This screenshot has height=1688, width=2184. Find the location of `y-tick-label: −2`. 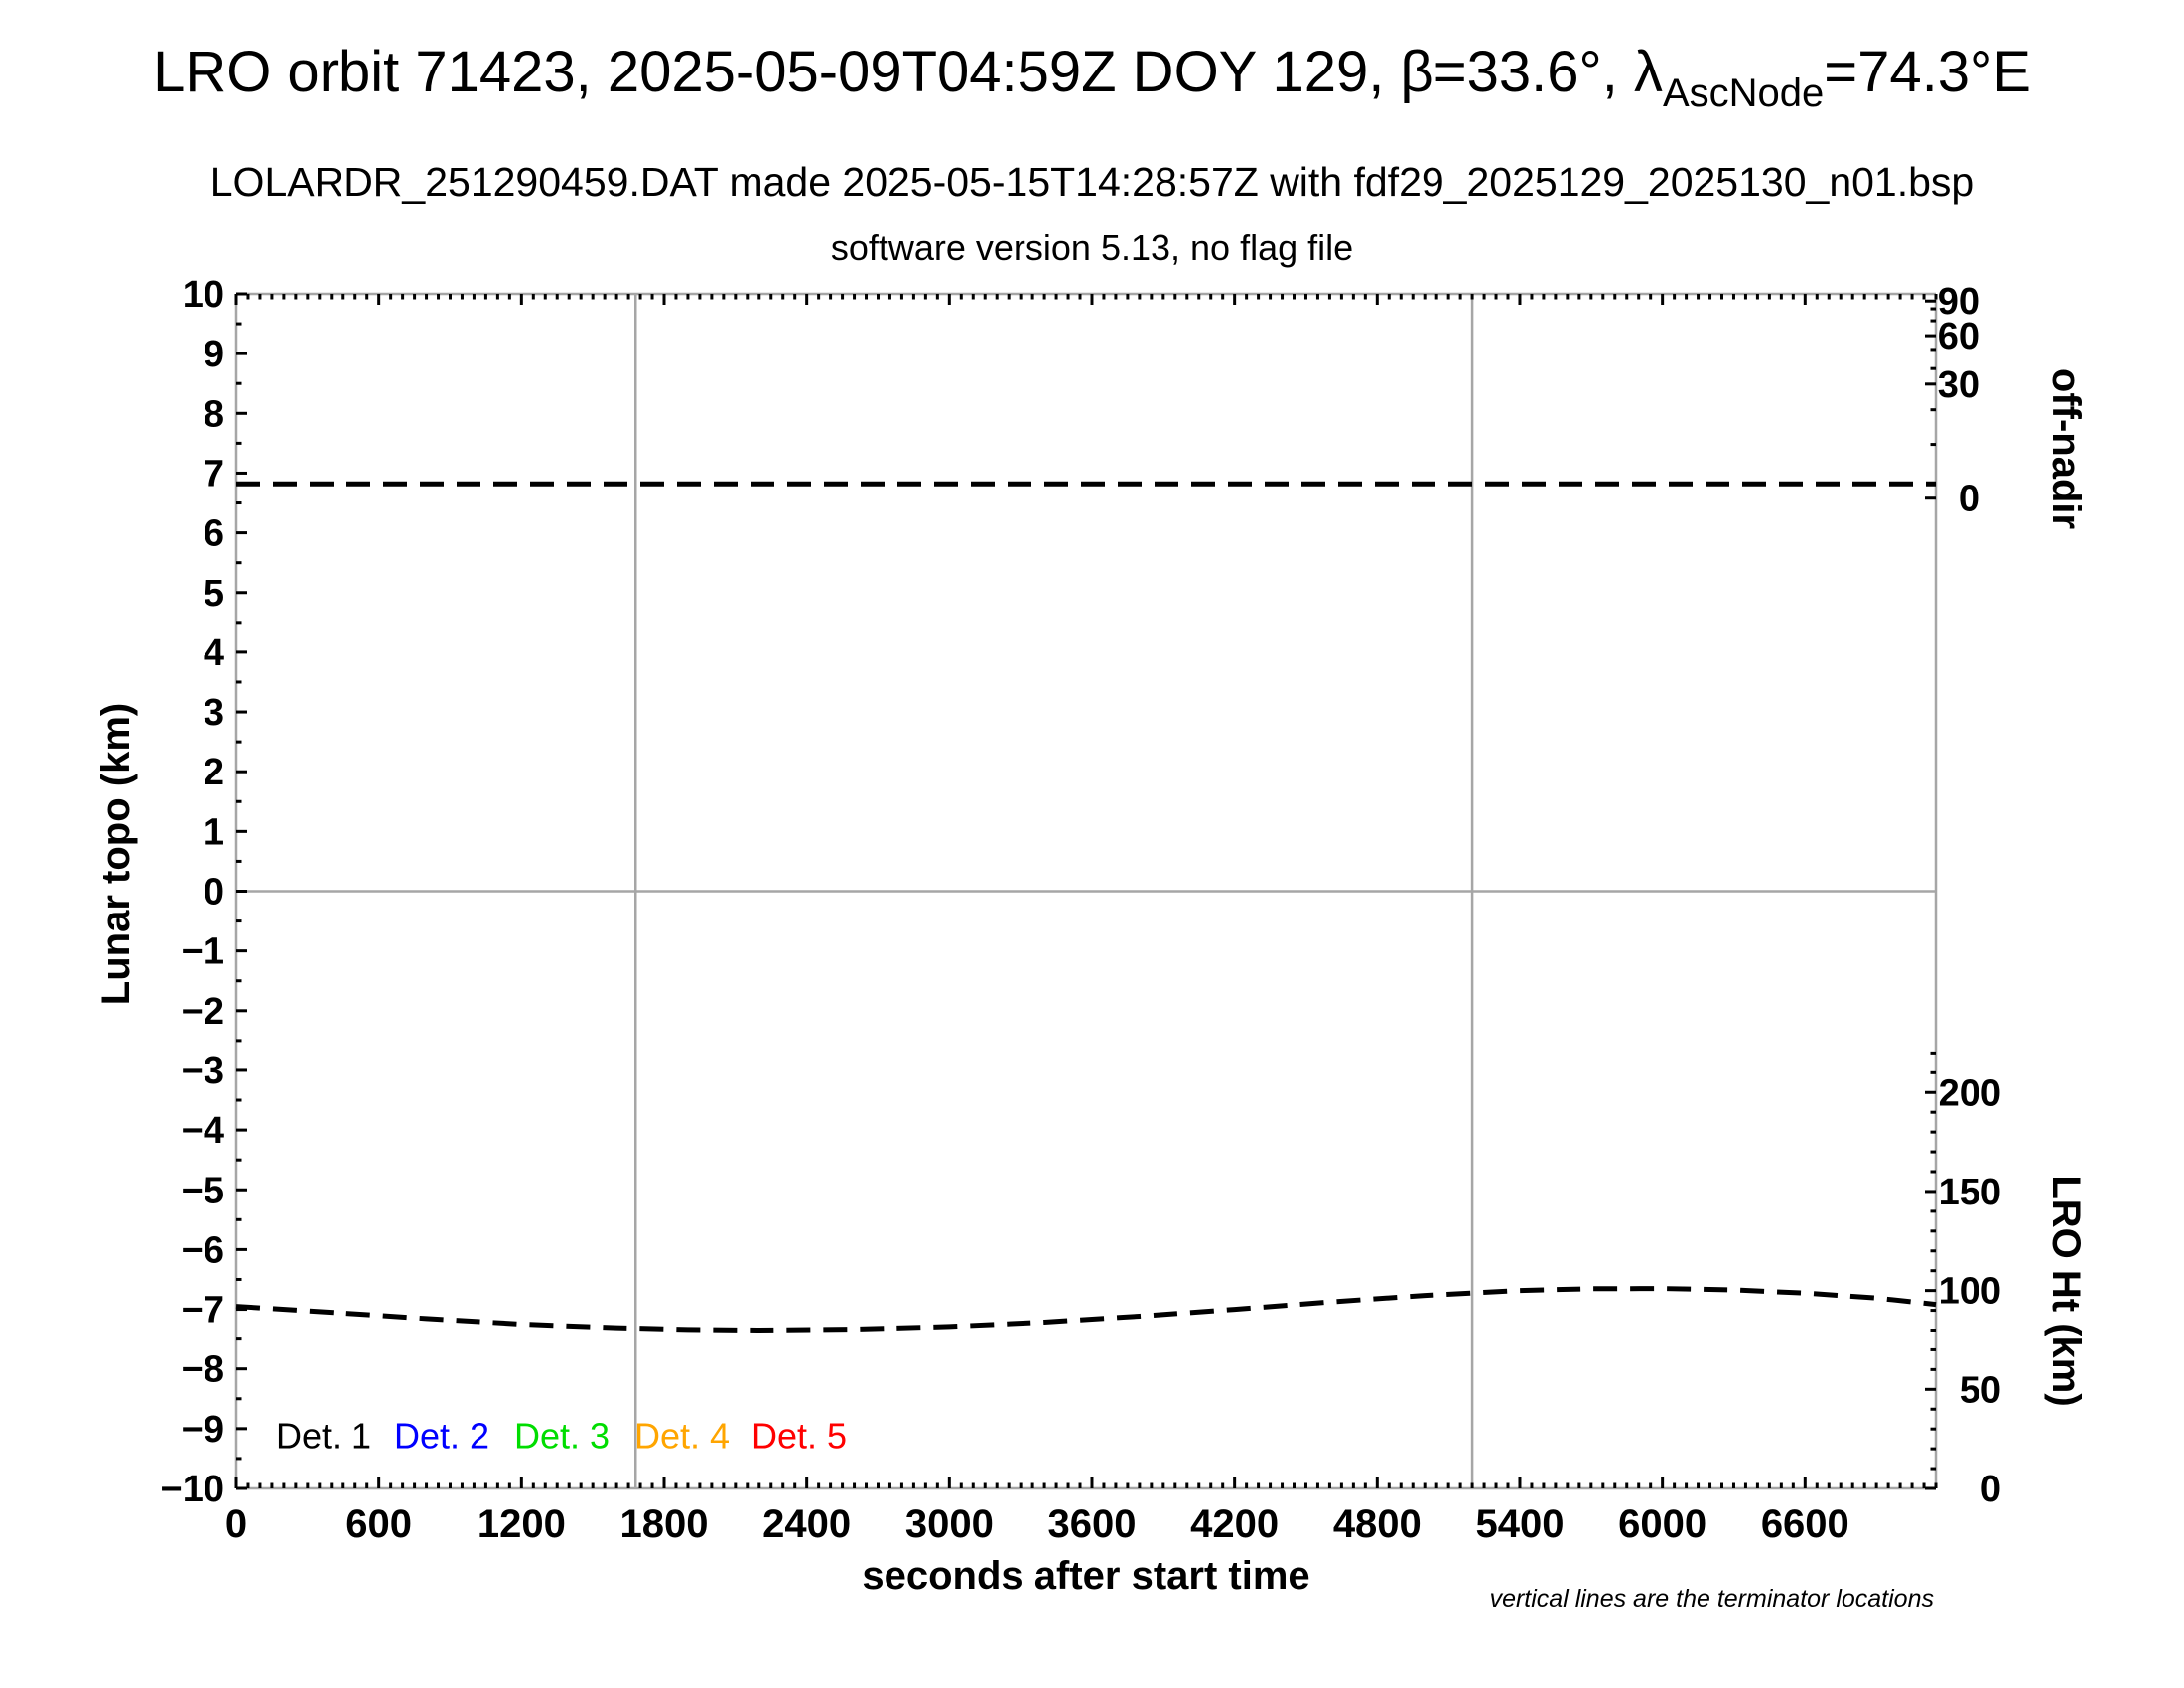

y-tick-label: −2 is located at coordinates (203, 1012).